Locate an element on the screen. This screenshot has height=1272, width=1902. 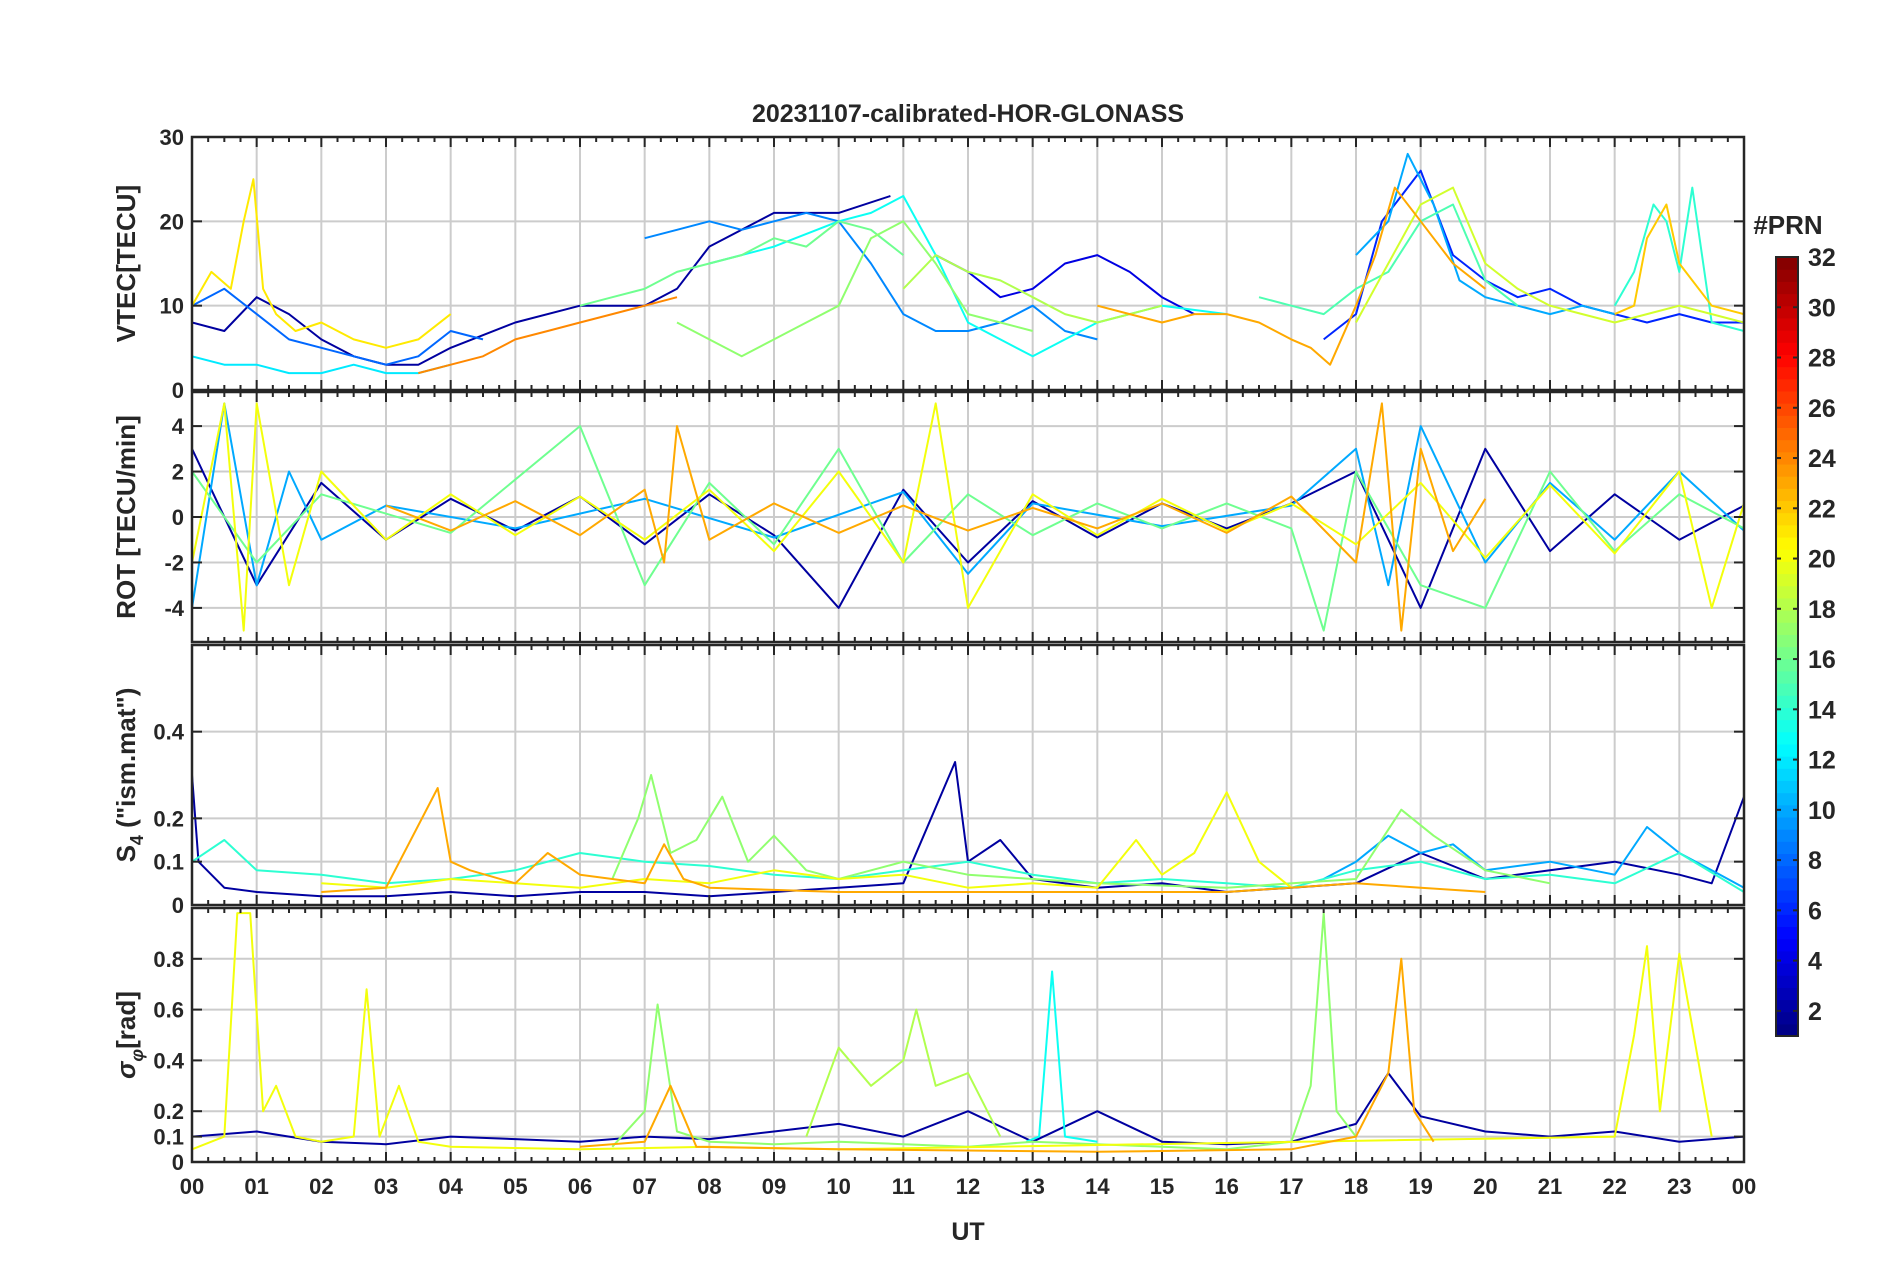
x-tick-label: 09 is located at coordinates (774, 1186).